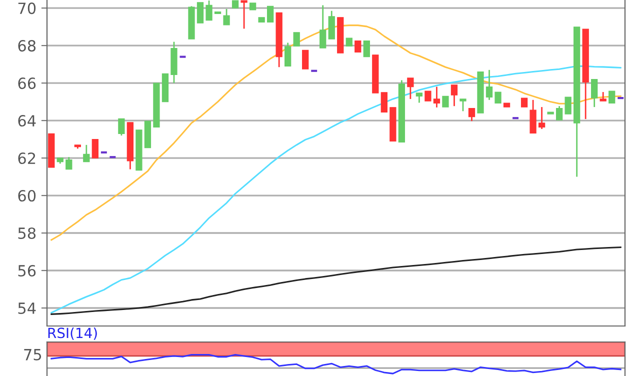  What do you see at coordinates (27, 308) in the screenshot?
I see `y-tick-label: 54` at bounding box center [27, 308].